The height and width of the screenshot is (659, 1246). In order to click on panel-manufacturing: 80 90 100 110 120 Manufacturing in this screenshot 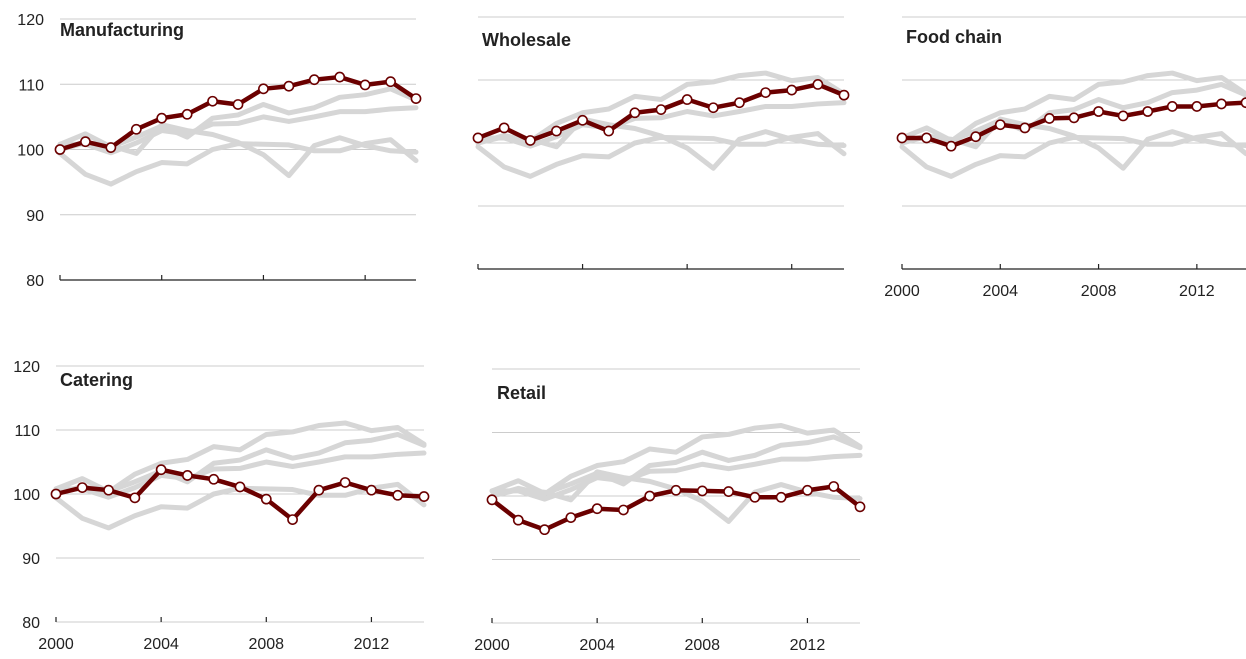, I will do `click(219, 151)`.